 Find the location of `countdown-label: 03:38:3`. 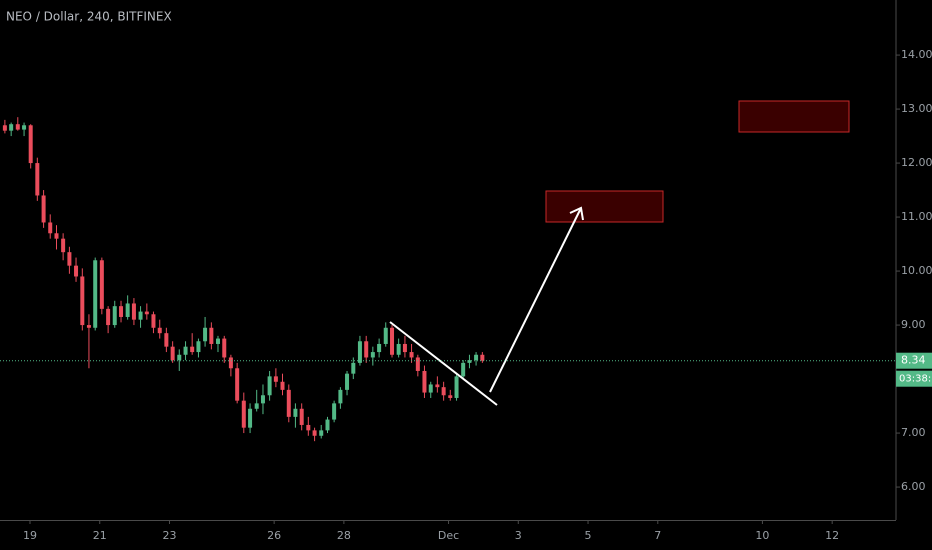

countdown-label: 03:38:3 is located at coordinates (915, 379).